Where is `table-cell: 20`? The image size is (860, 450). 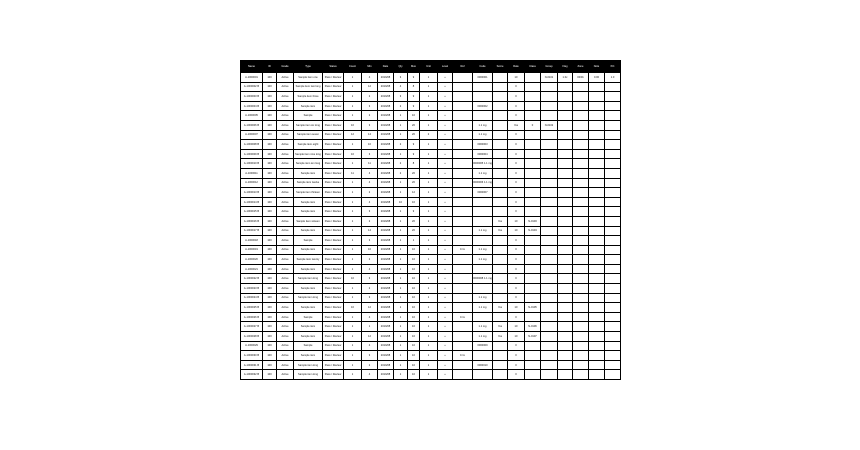
table-cell: 20 is located at coordinates (413, 231).